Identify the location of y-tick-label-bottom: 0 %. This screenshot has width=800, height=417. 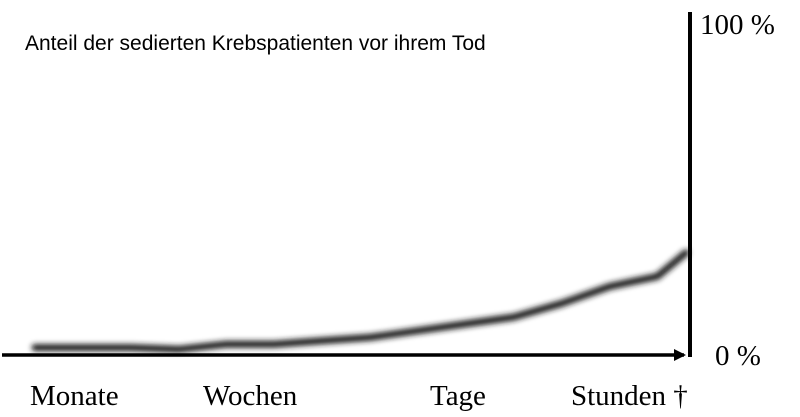
(738, 356).